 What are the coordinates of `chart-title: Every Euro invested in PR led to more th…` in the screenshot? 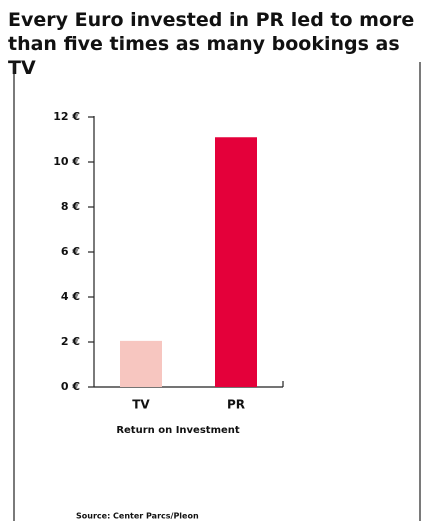 It's located at (211, 44).